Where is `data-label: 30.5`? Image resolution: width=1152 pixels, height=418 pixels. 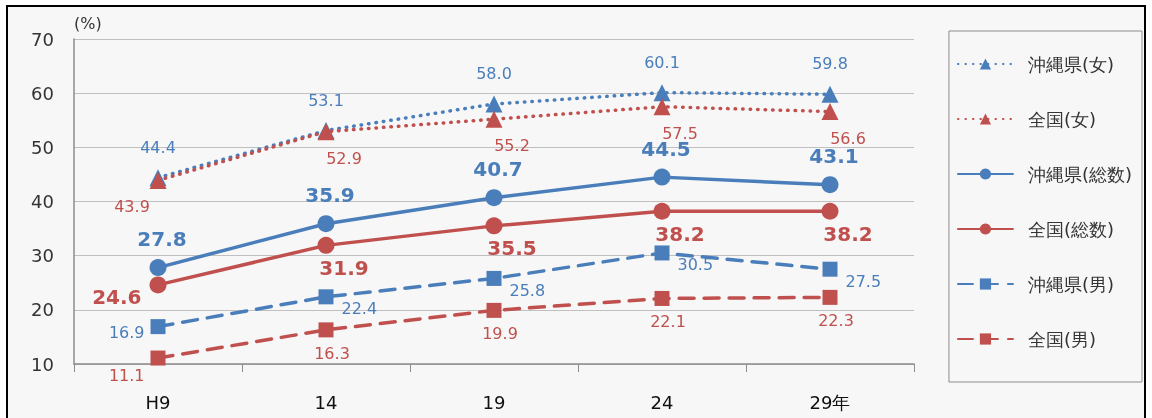
data-label: 30.5 is located at coordinates (695, 265).